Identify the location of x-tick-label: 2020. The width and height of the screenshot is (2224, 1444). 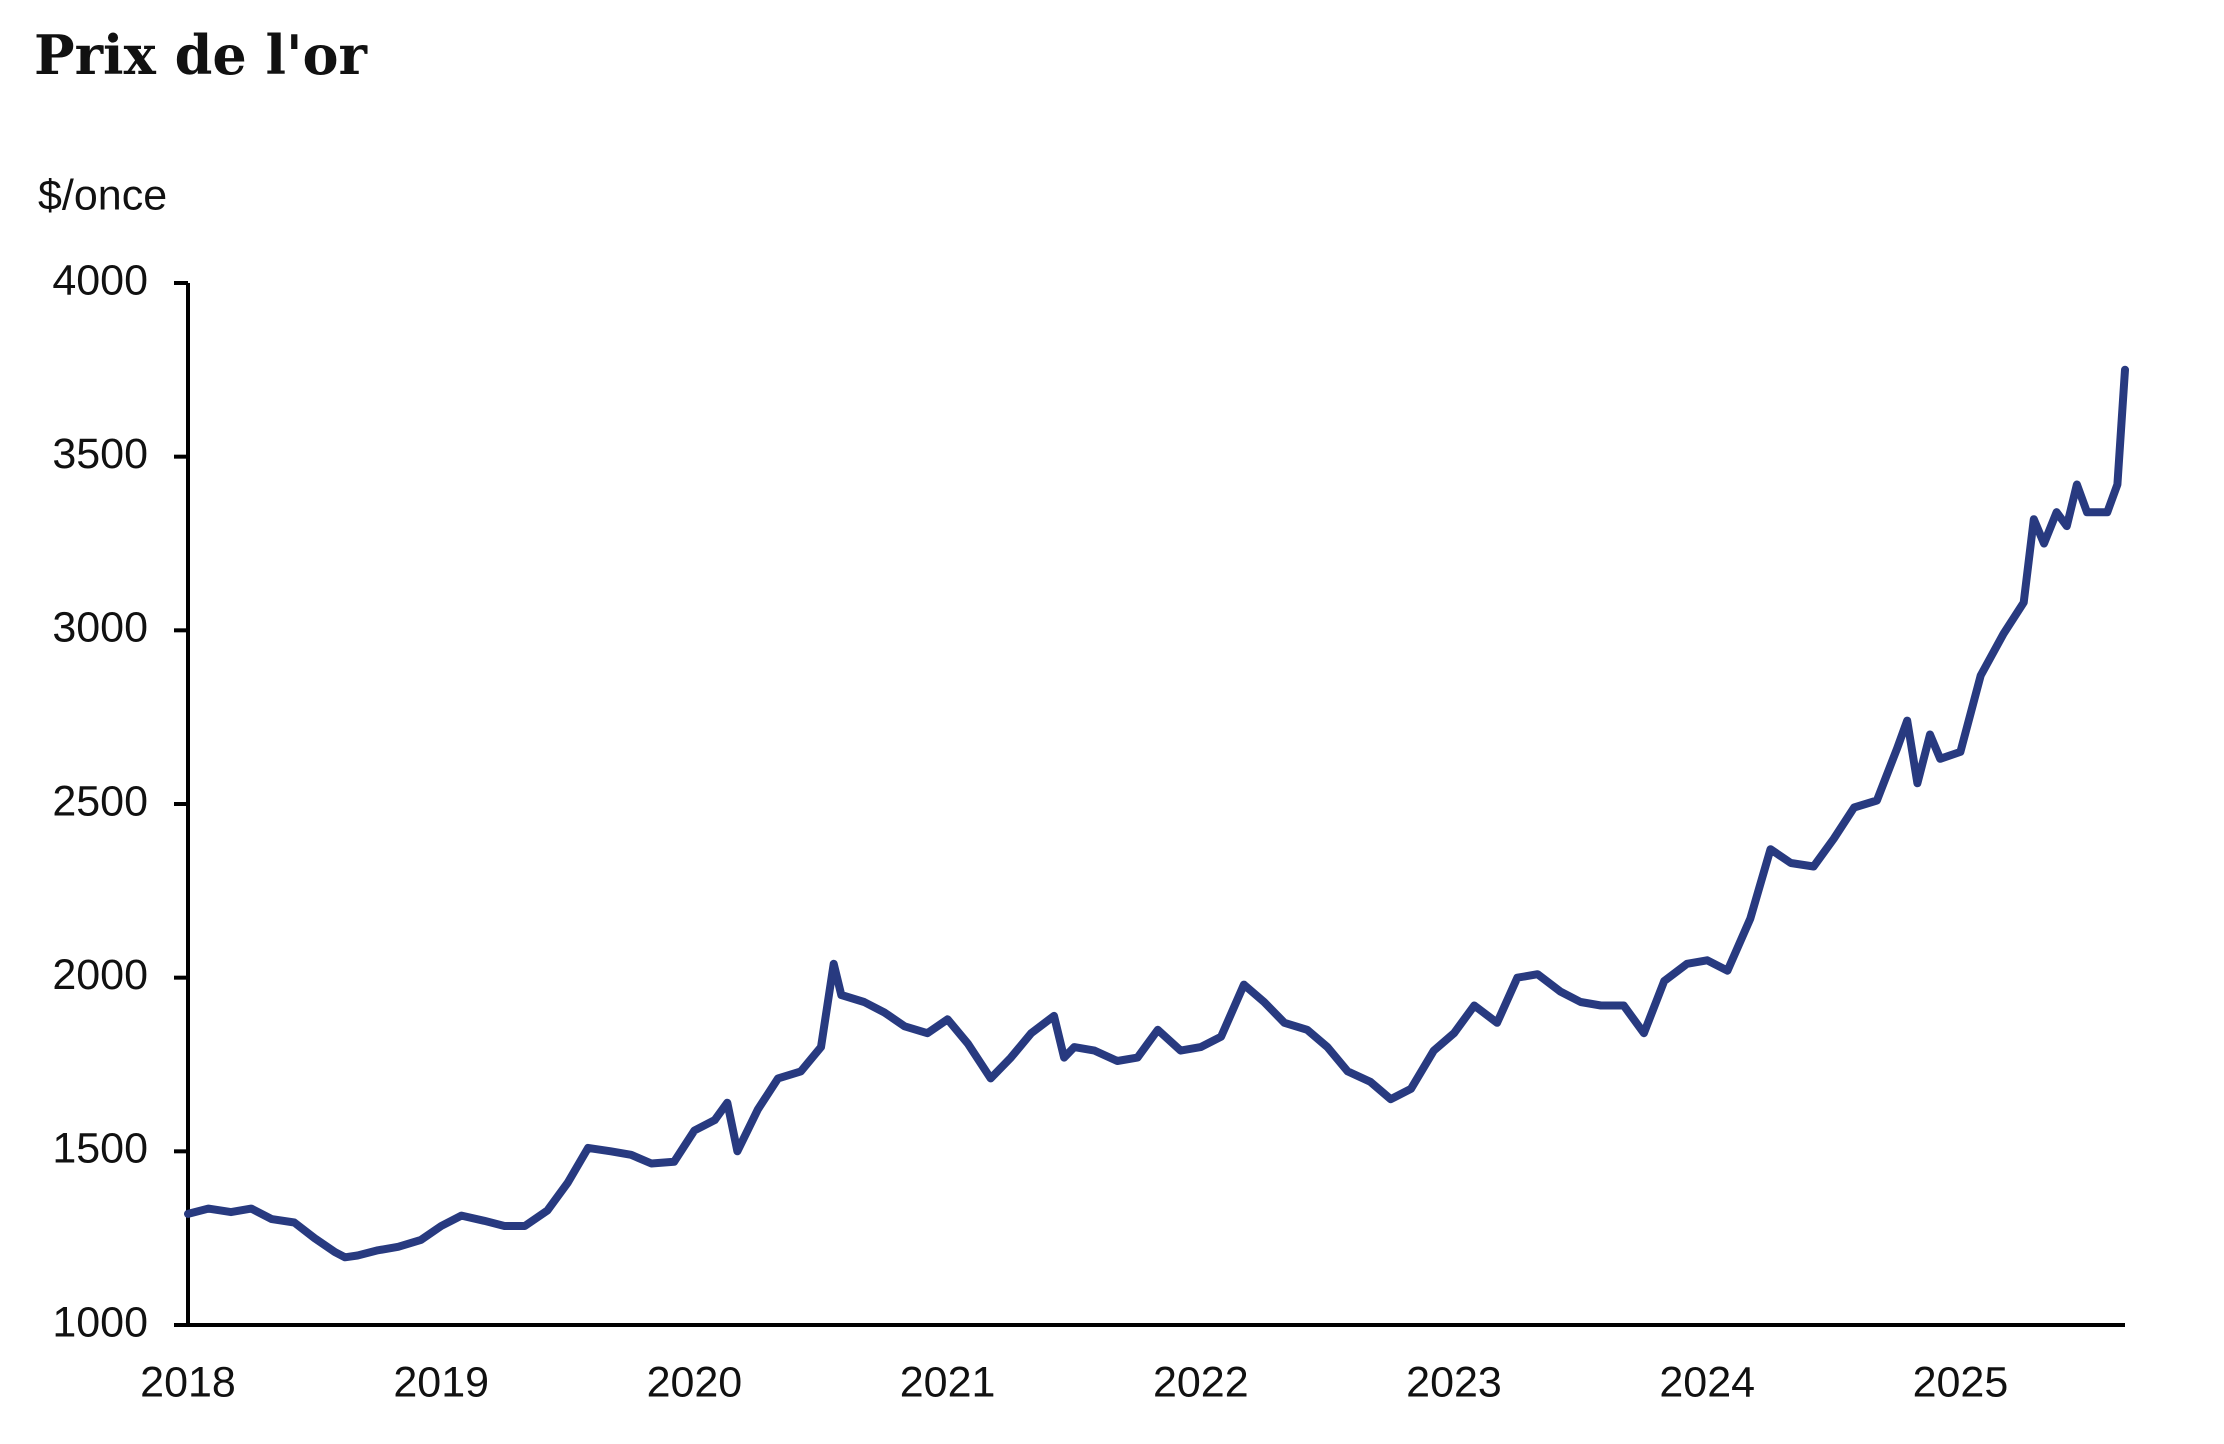
(695, 1382).